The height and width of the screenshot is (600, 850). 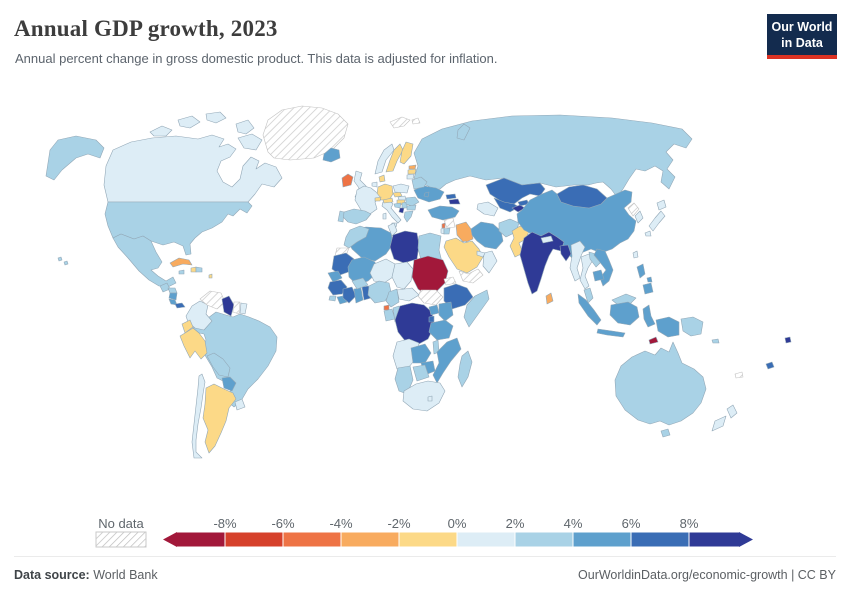 What do you see at coordinates (347, 180) in the screenshot?
I see `region-ireland` at bounding box center [347, 180].